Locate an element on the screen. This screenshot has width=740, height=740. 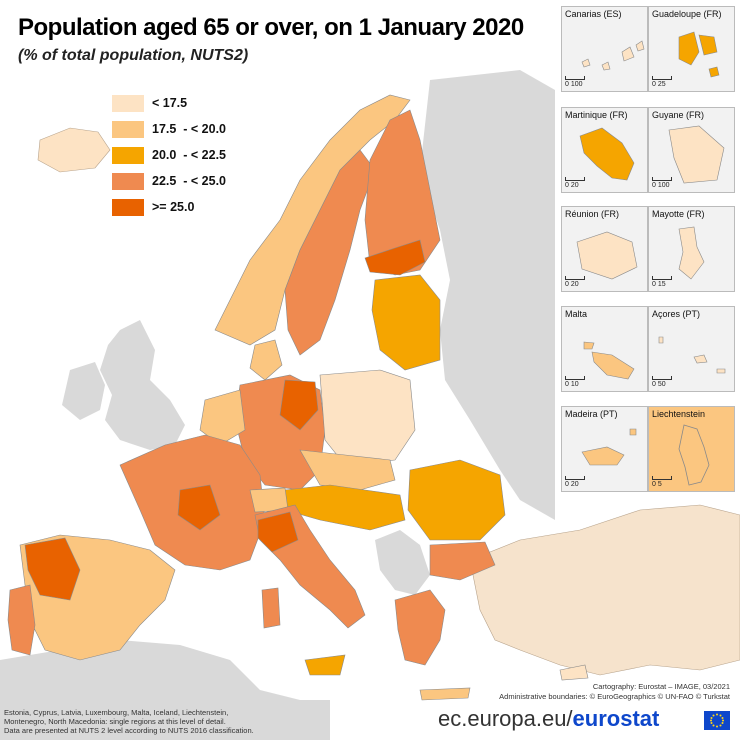
norway is located at coordinates (312, 220).